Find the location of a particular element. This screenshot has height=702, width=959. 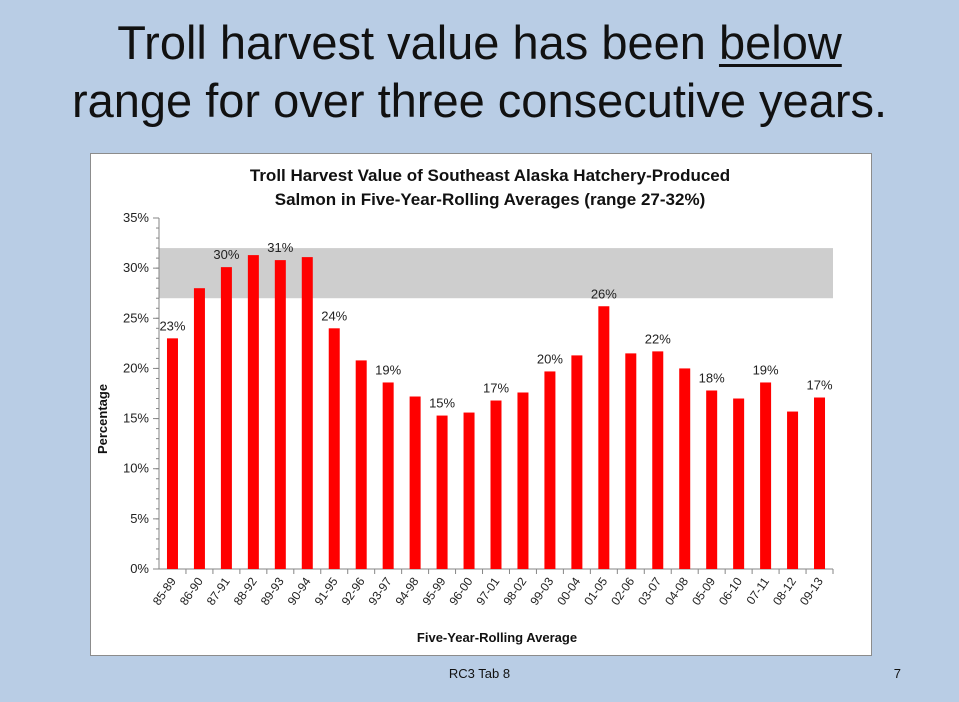

x-tick-label: 89-93 is located at coordinates (272, 590).